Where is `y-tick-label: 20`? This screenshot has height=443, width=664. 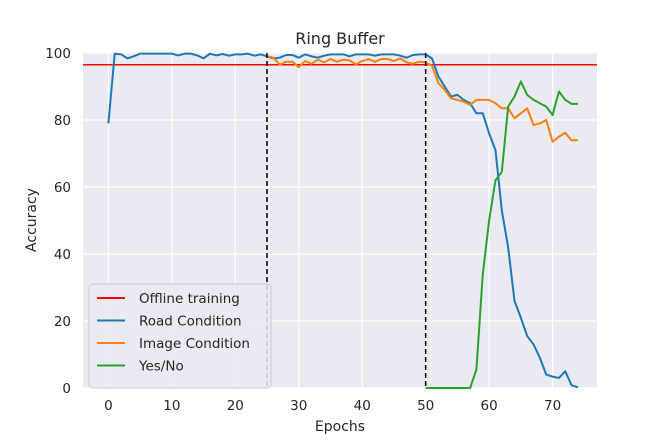 y-tick-label: 20 is located at coordinates (62, 322).